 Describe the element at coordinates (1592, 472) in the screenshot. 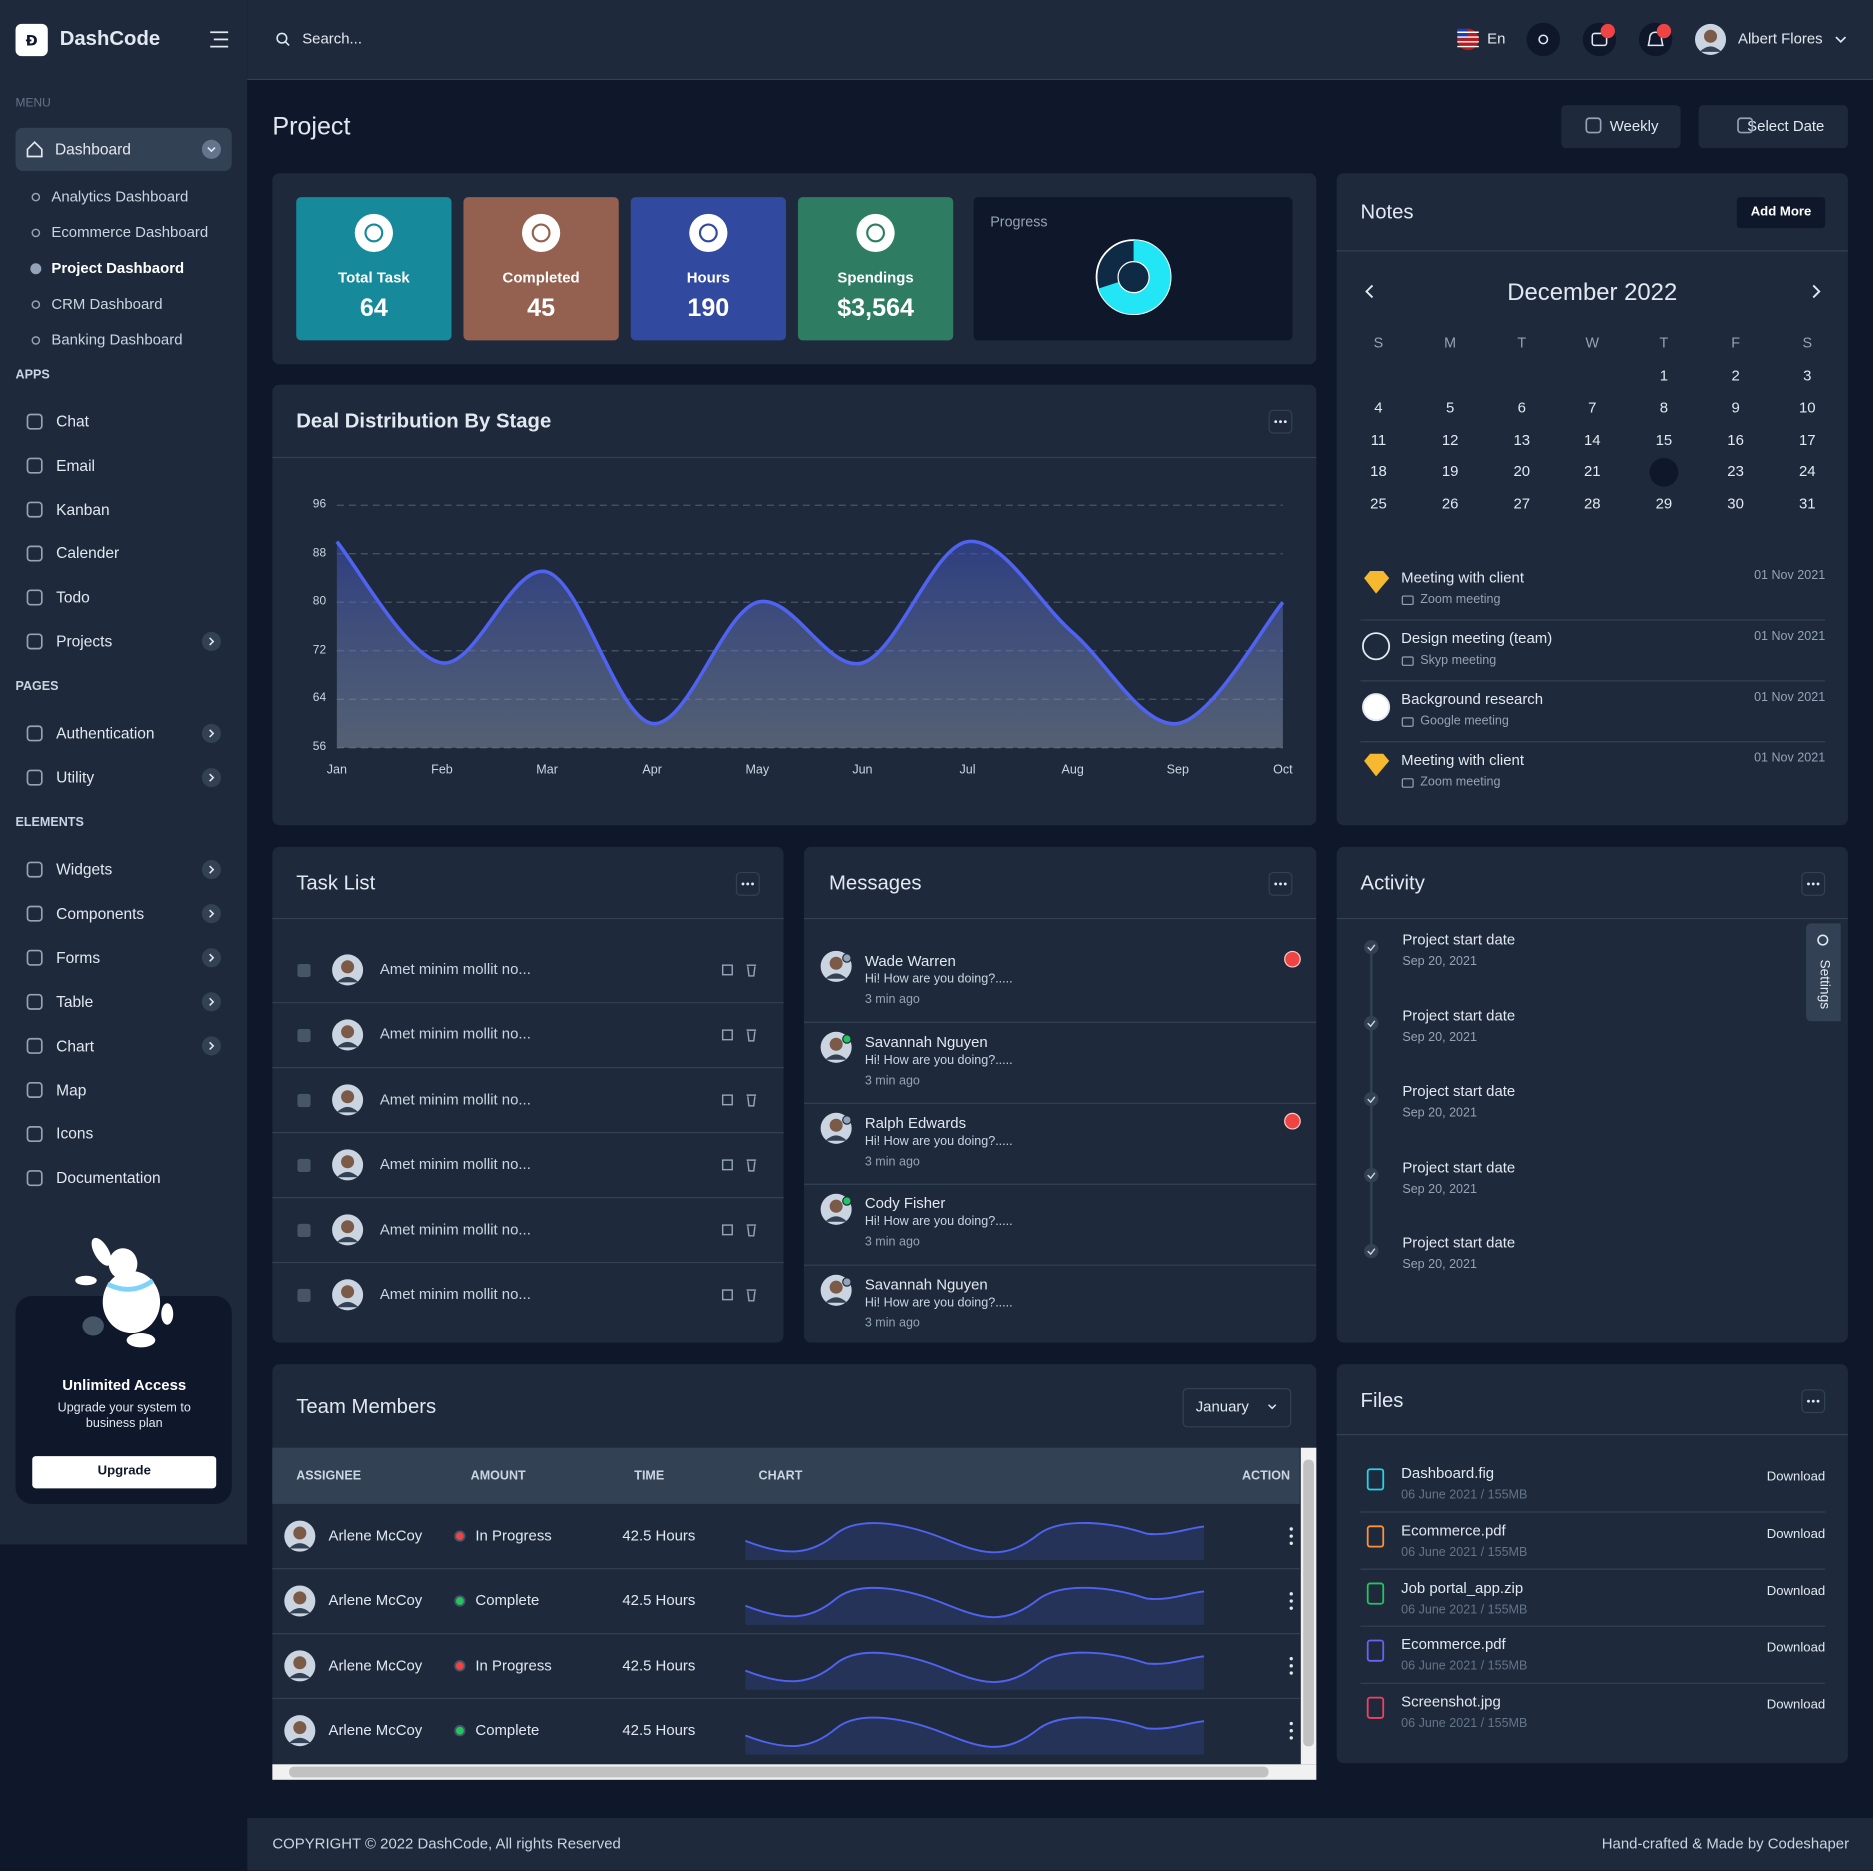

I see `day: 21` at that location.